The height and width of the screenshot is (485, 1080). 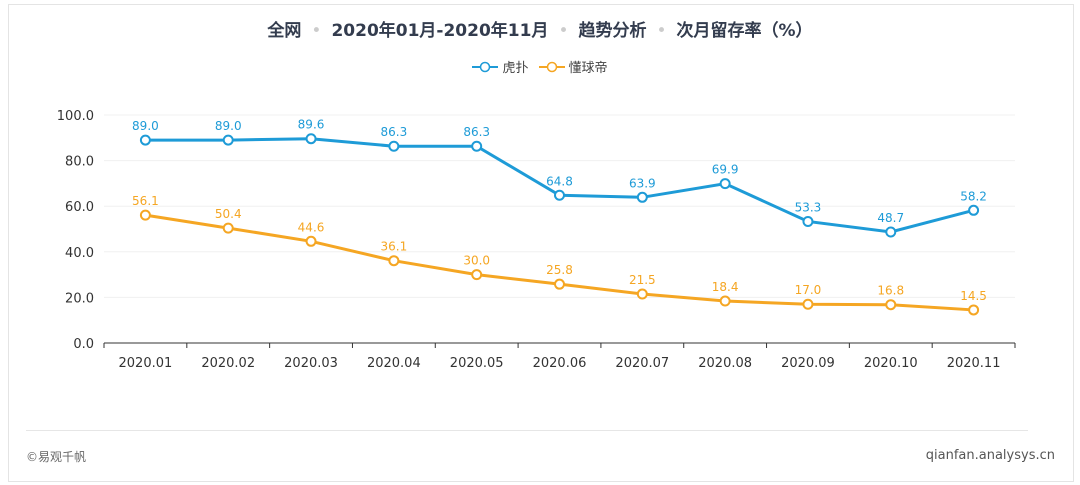 I want to click on y-tick-label: 80.0, so click(x=79, y=162).